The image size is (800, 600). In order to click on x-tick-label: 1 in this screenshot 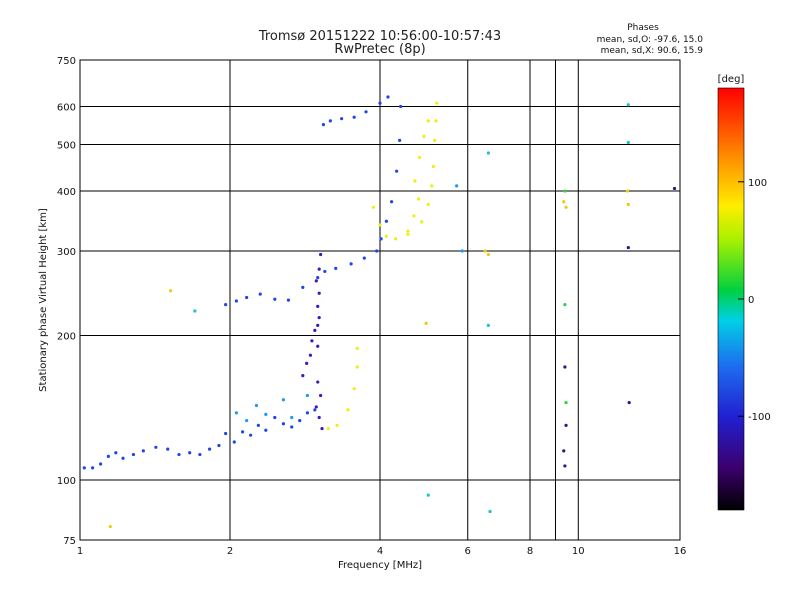, I will do `click(80, 551)`.